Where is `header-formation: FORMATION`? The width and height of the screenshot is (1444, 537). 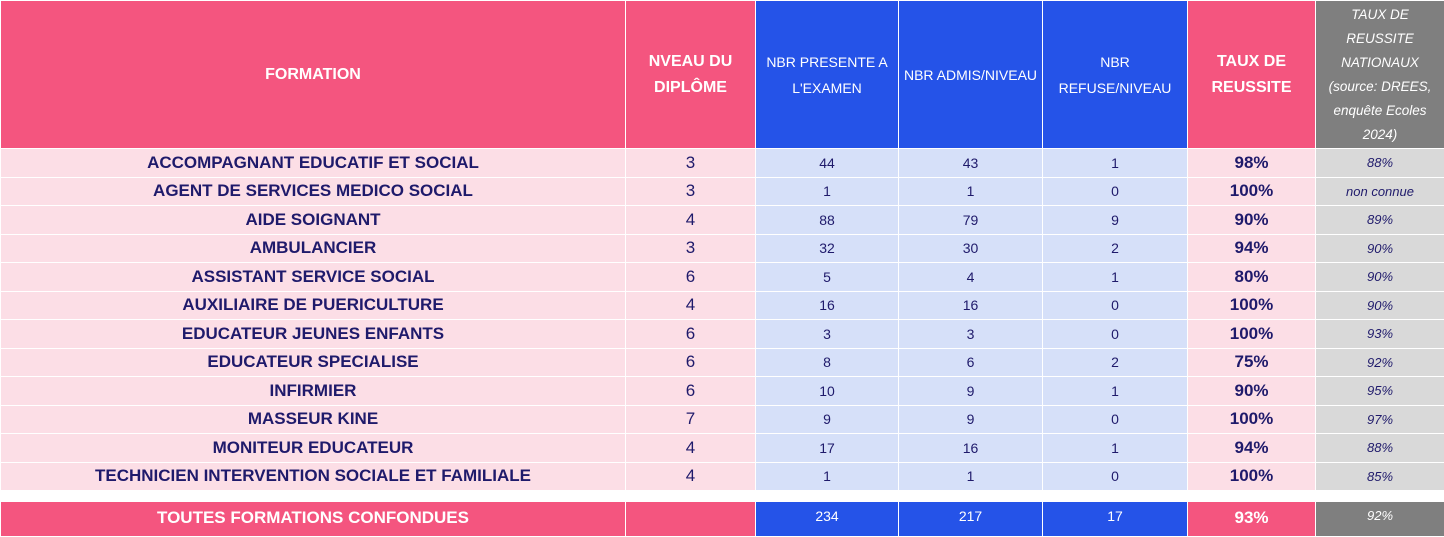
header-formation: FORMATION is located at coordinates (313, 75).